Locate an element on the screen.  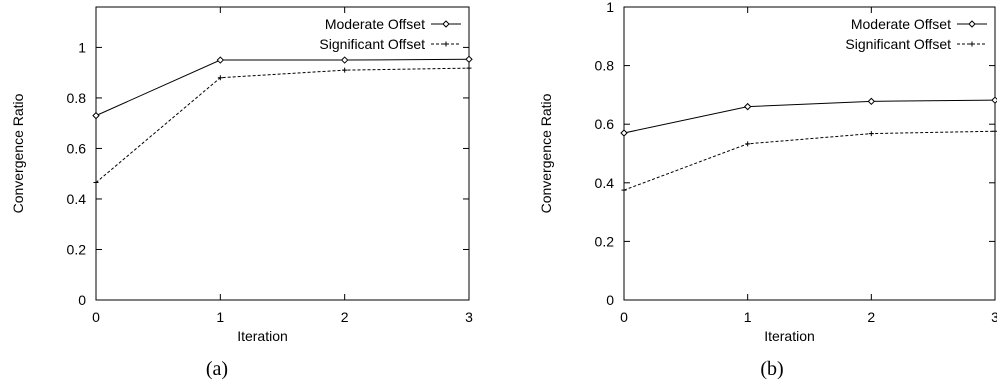
figure-caption: (a) is located at coordinates (217, 369).